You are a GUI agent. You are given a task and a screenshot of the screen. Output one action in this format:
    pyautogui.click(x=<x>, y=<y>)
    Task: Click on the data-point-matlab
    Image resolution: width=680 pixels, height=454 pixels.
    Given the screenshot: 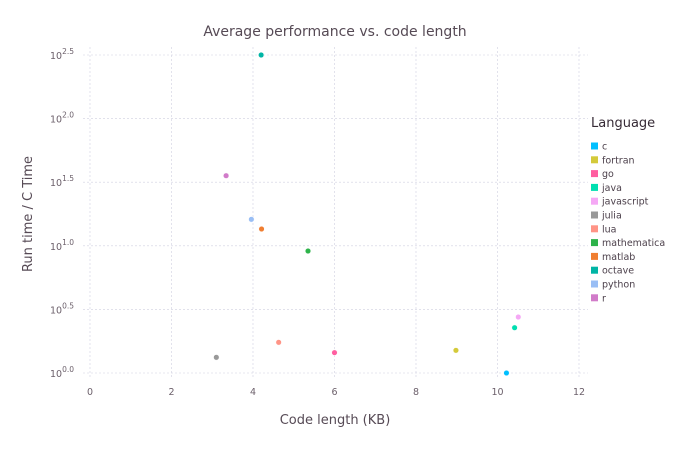 What is the action you would take?
    pyautogui.click(x=261, y=229)
    